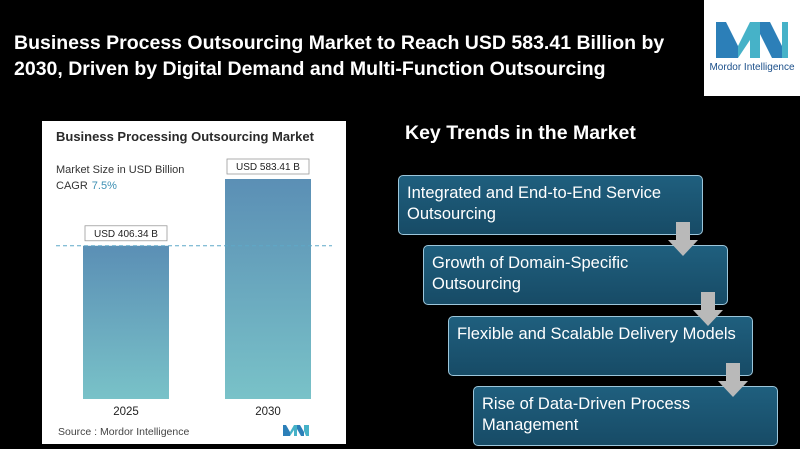  I want to click on x-tick-label: 2030, so click(268, 412).